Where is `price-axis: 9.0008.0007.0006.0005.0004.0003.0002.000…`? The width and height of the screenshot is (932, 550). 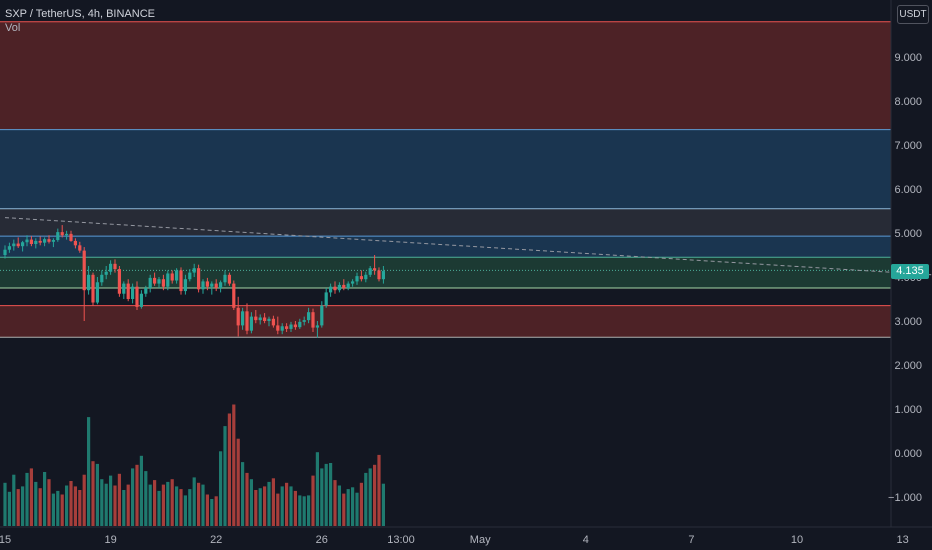 price-axis: 9.0008.0007.0006.0005.0004.0003.0002.000… is located at coordinates (905, 263).